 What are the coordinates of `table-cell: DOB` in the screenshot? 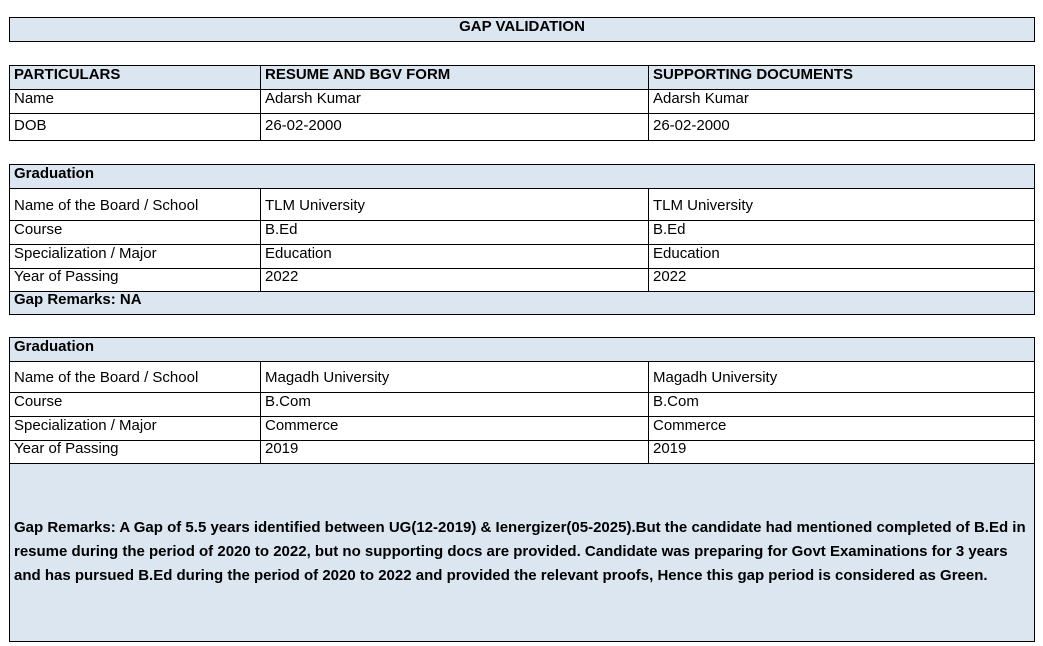 It's located at (135, 127).